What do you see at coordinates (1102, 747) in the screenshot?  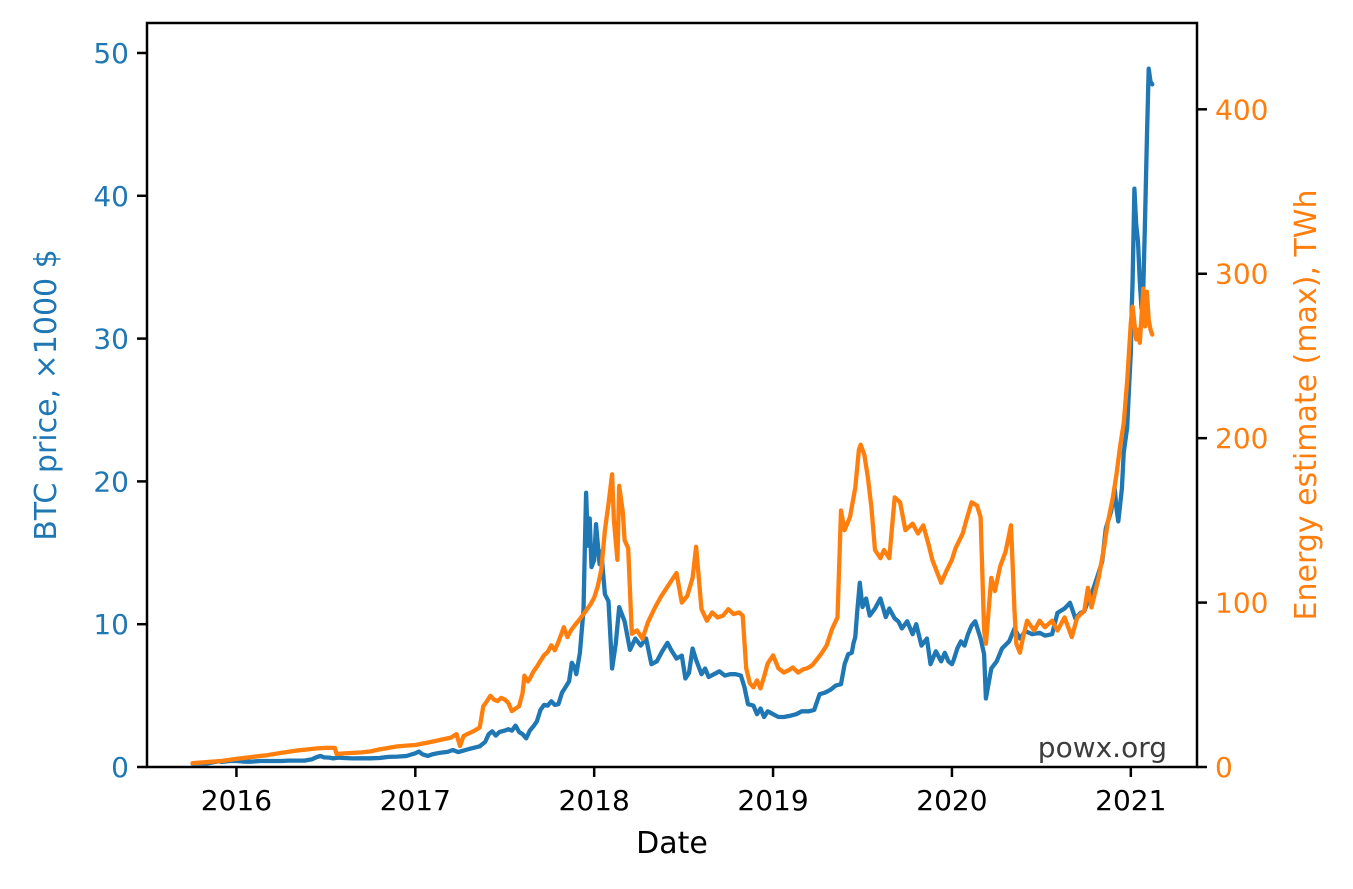 I see `watermark-text: powx.org` at bounding box center [1102, 747].